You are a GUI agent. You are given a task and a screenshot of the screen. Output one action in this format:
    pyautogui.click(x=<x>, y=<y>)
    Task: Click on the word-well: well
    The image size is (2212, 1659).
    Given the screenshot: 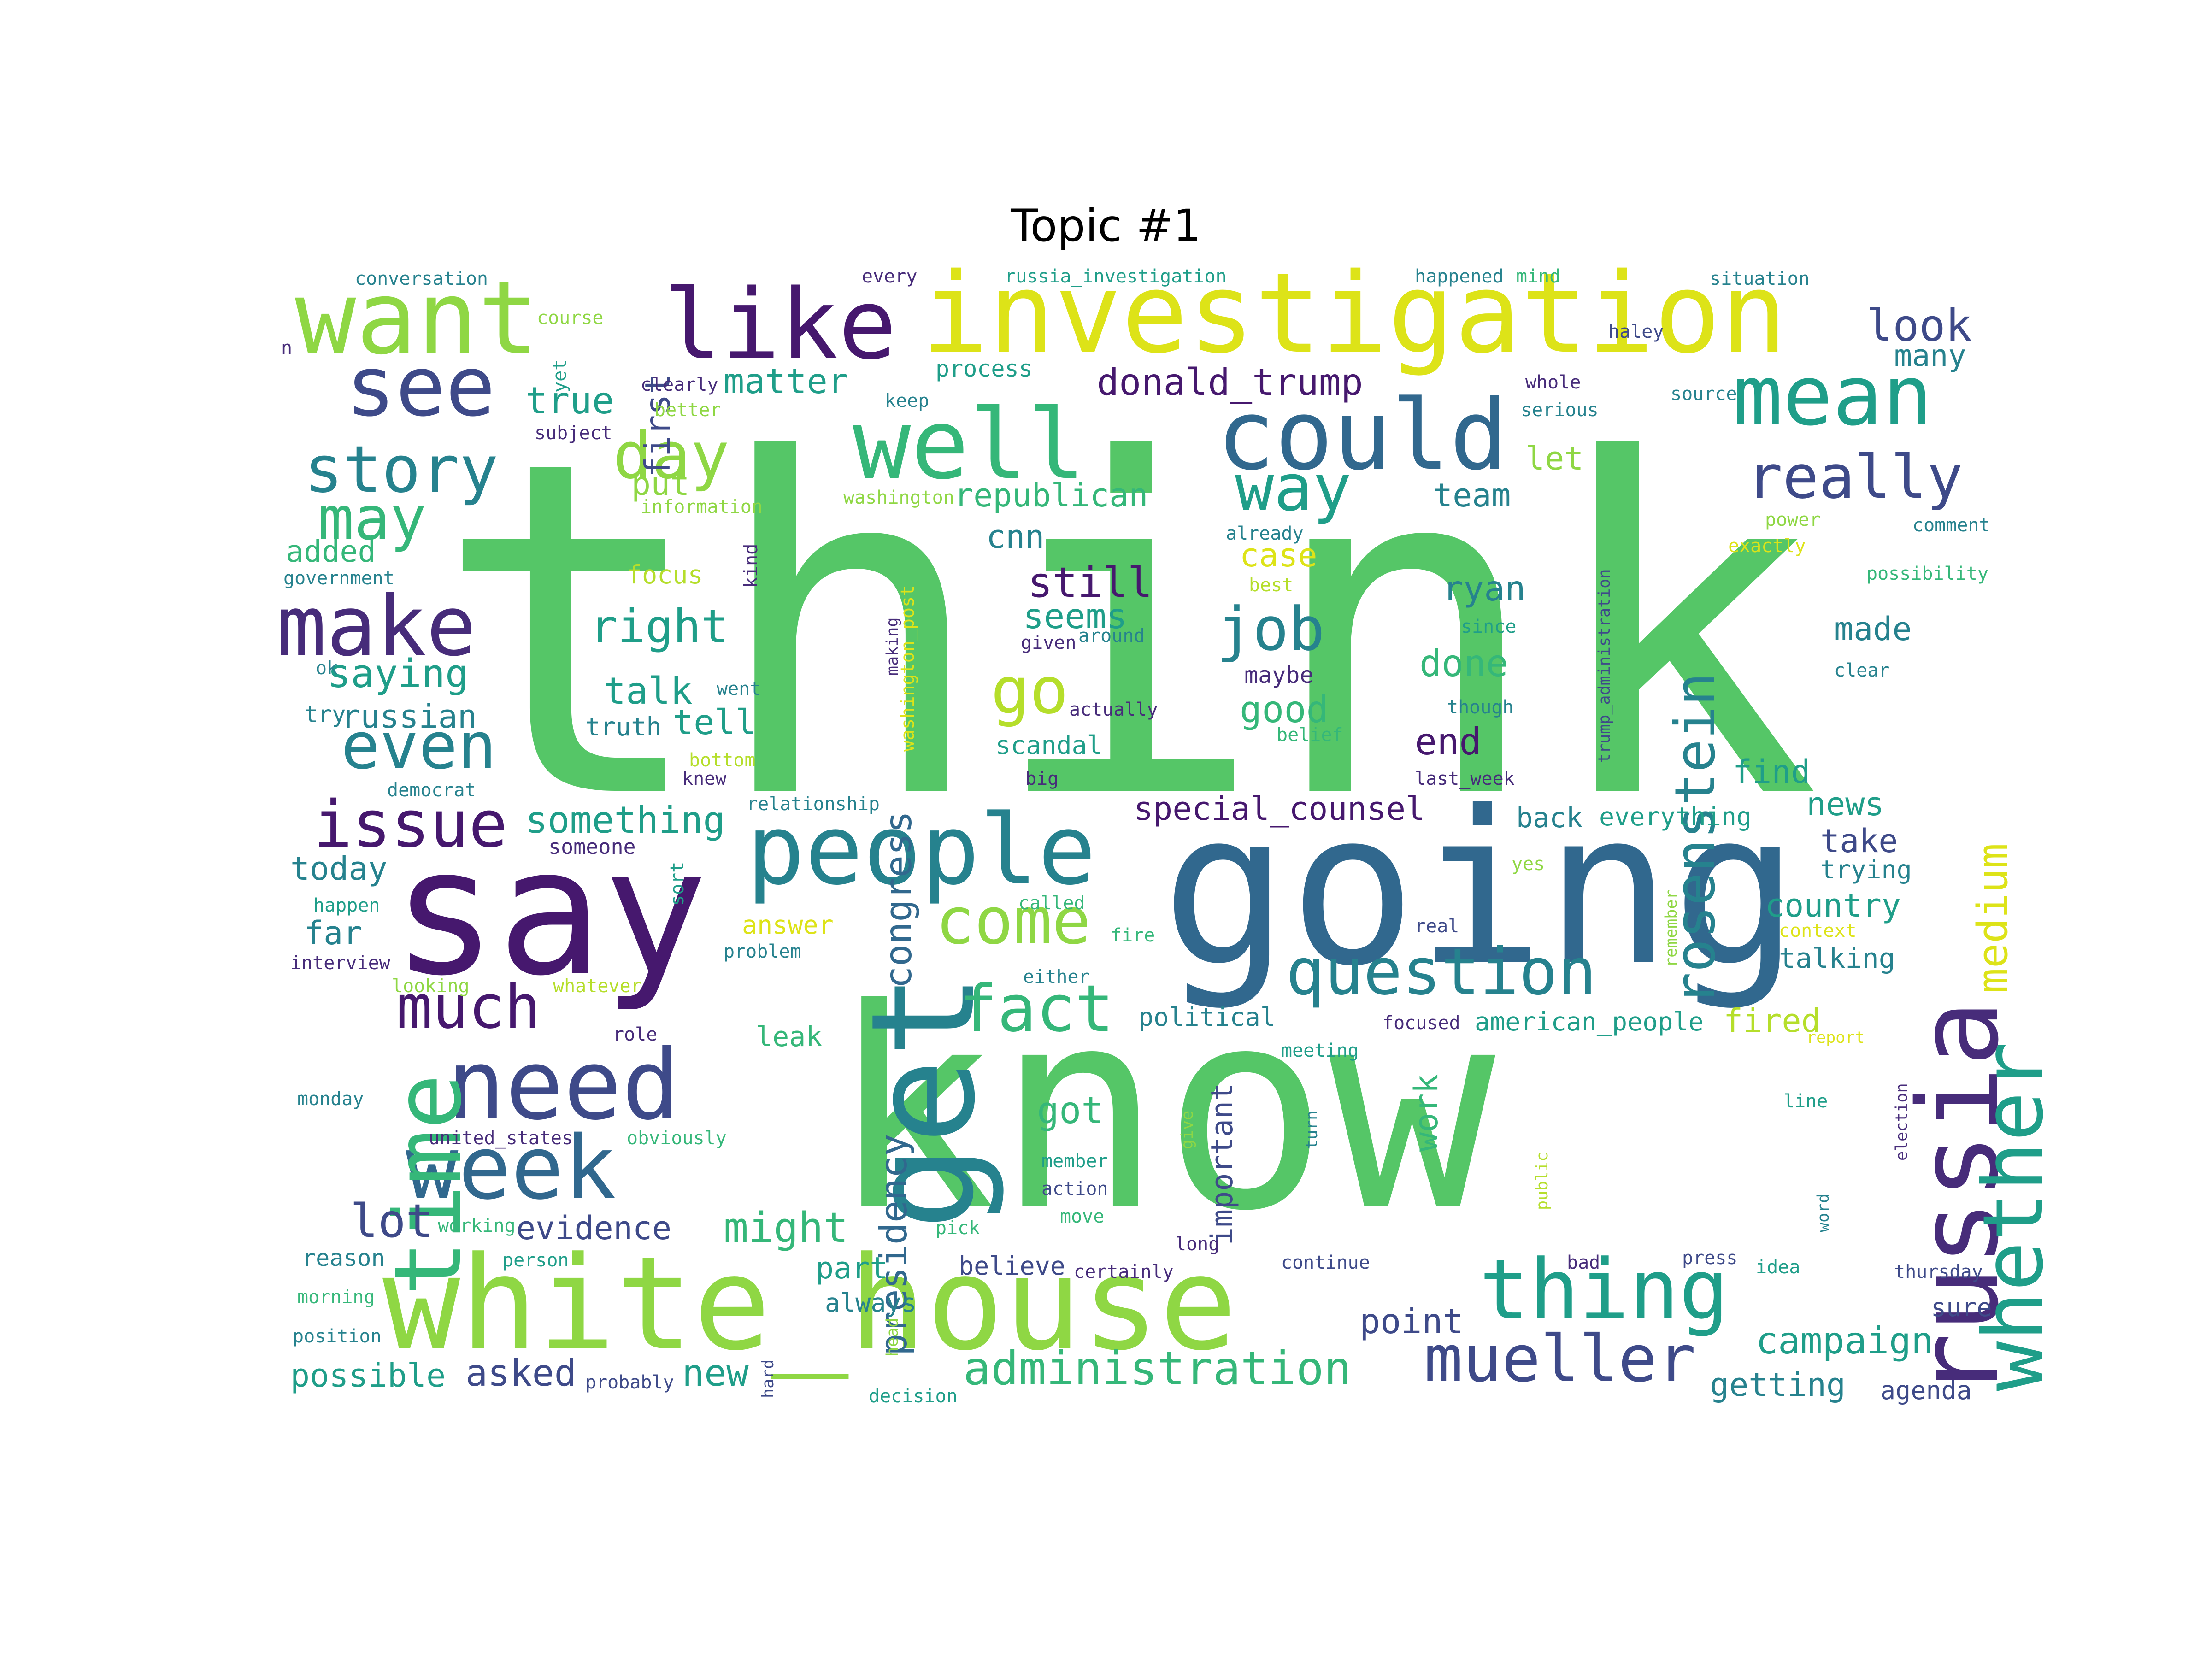 What is the action you would take?
    pyautogui.click(x=969, y=444)
    